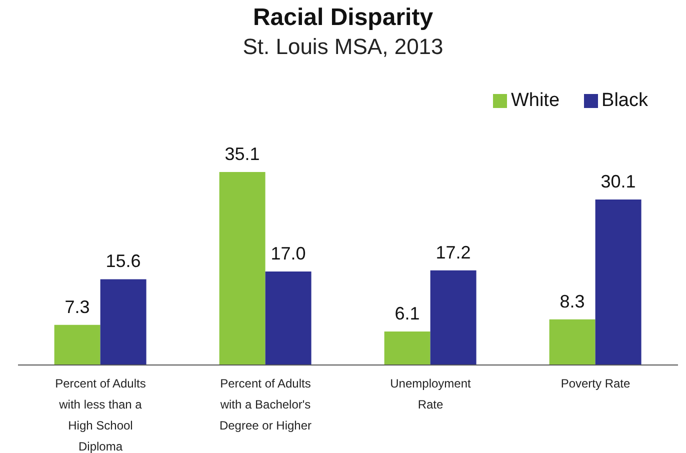  Describe the element at coordinates (265, 404) in the screenshot. I see `x-tick-label: Percent of Adults with a Bachelor's Degree or Higher` at that location.